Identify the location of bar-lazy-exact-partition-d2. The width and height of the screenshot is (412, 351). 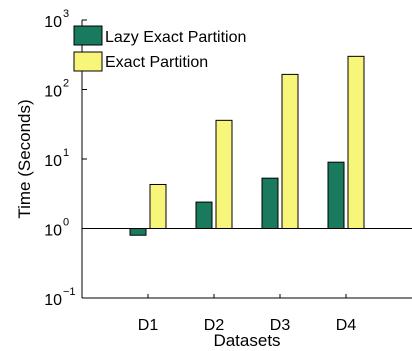
(204, 215).